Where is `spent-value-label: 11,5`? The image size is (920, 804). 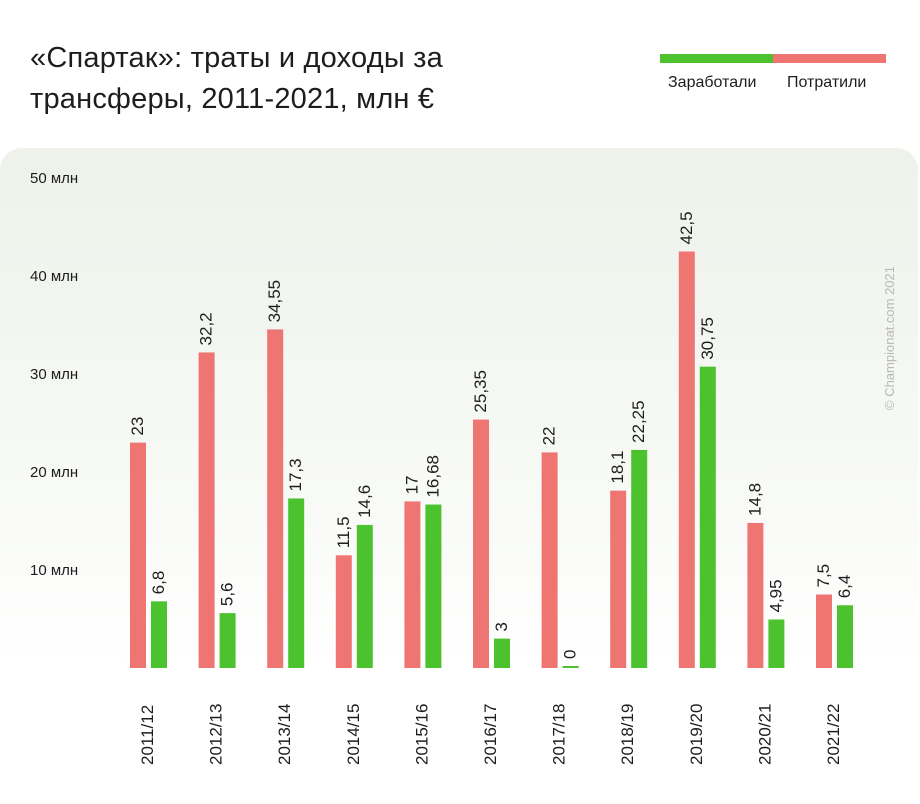 spent-value-label: 11,5 is located at coordinates (343, 532).